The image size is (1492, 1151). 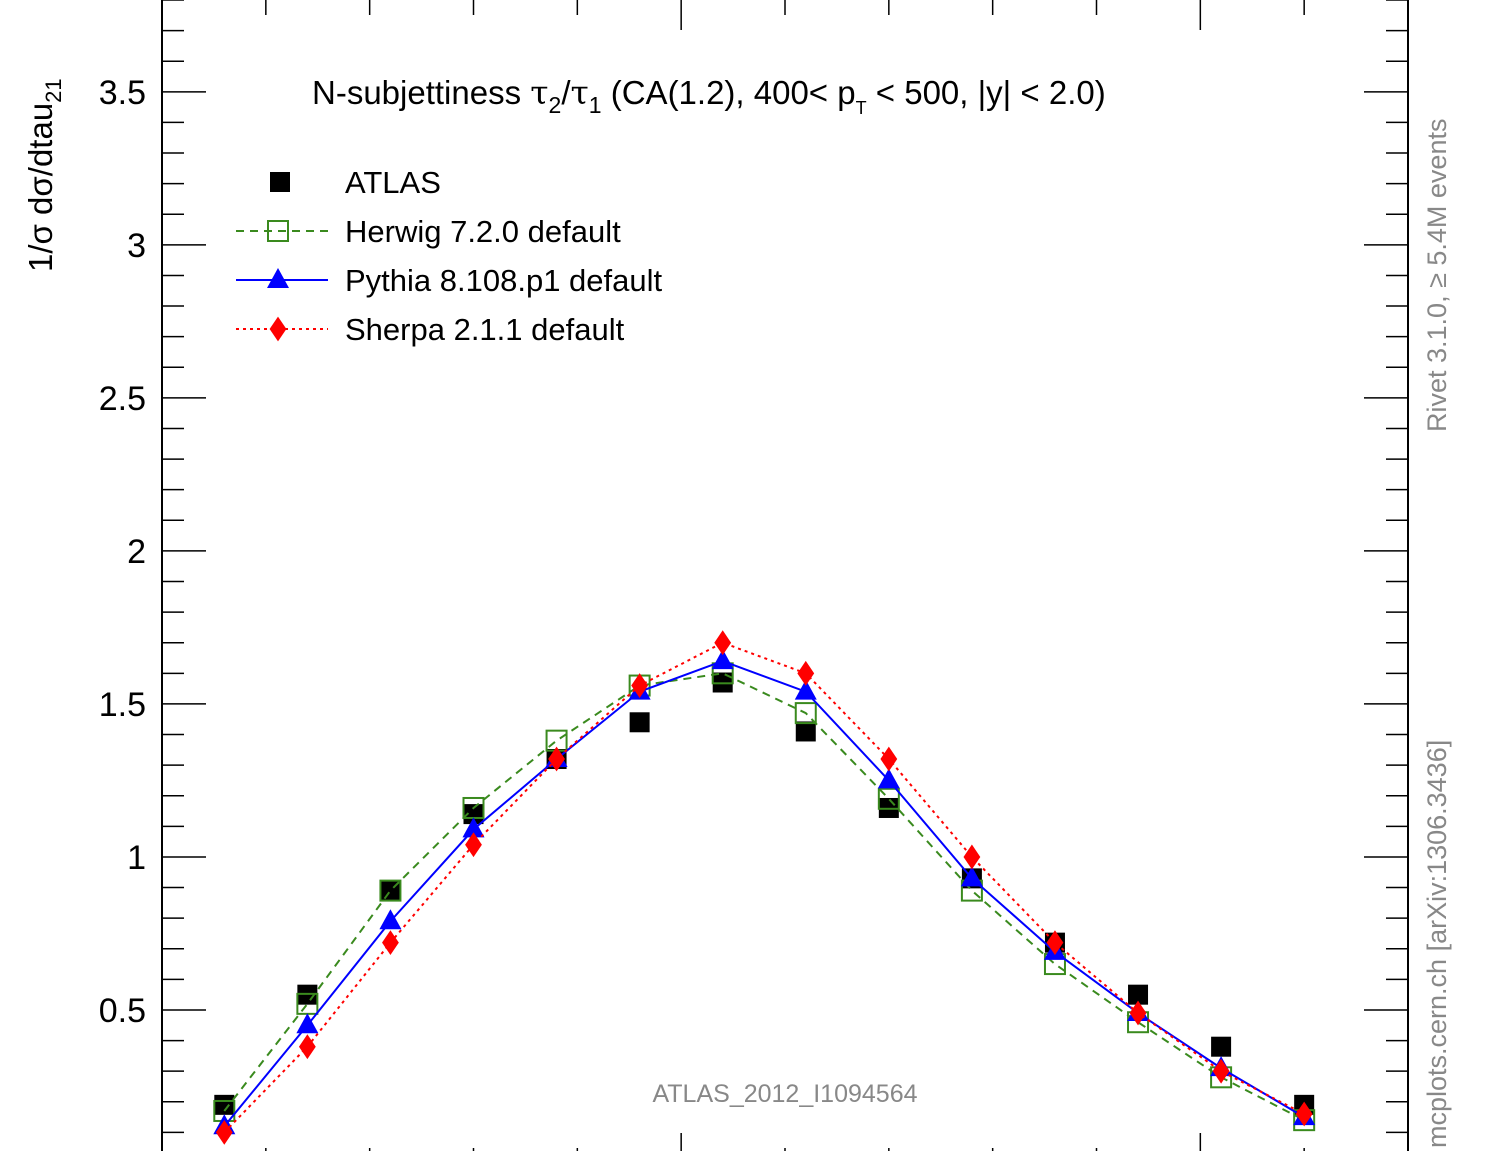 What do you see at coordinates (1437, 275) in the screenshot?
I see `rivet-info-label: Rivet 3.1.0, ≥ 5.4M events` at bounding box center [1437, 275].